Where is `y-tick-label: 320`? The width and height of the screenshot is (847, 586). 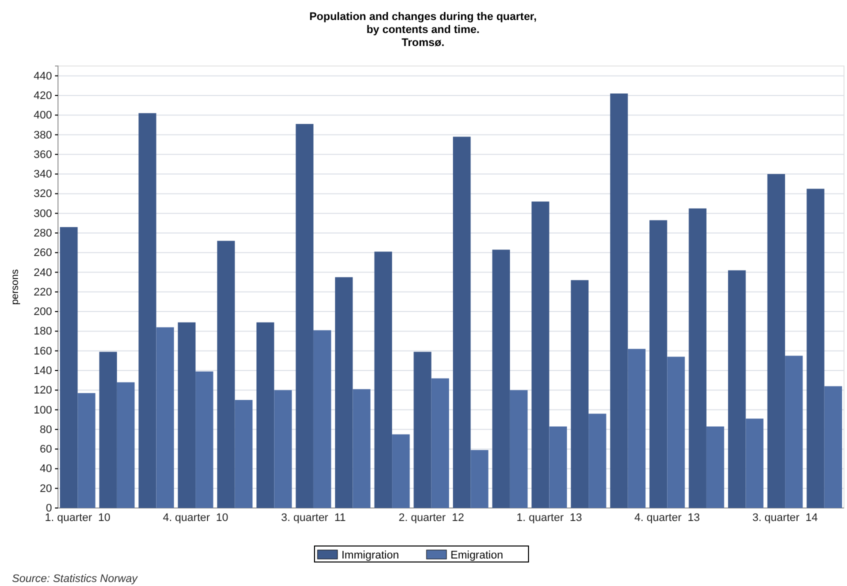
y-tick-label: 320 is located at coordinates (43, 194).